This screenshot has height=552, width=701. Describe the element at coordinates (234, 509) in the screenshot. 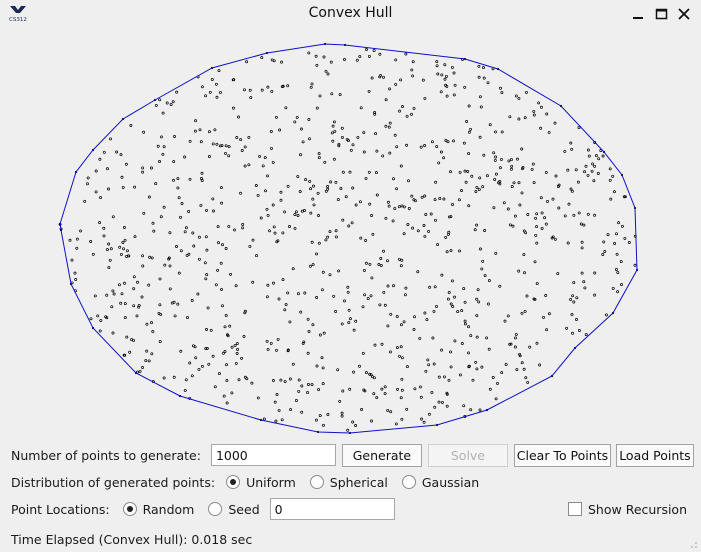

I see `location-seed-radio: Seed` at that location.